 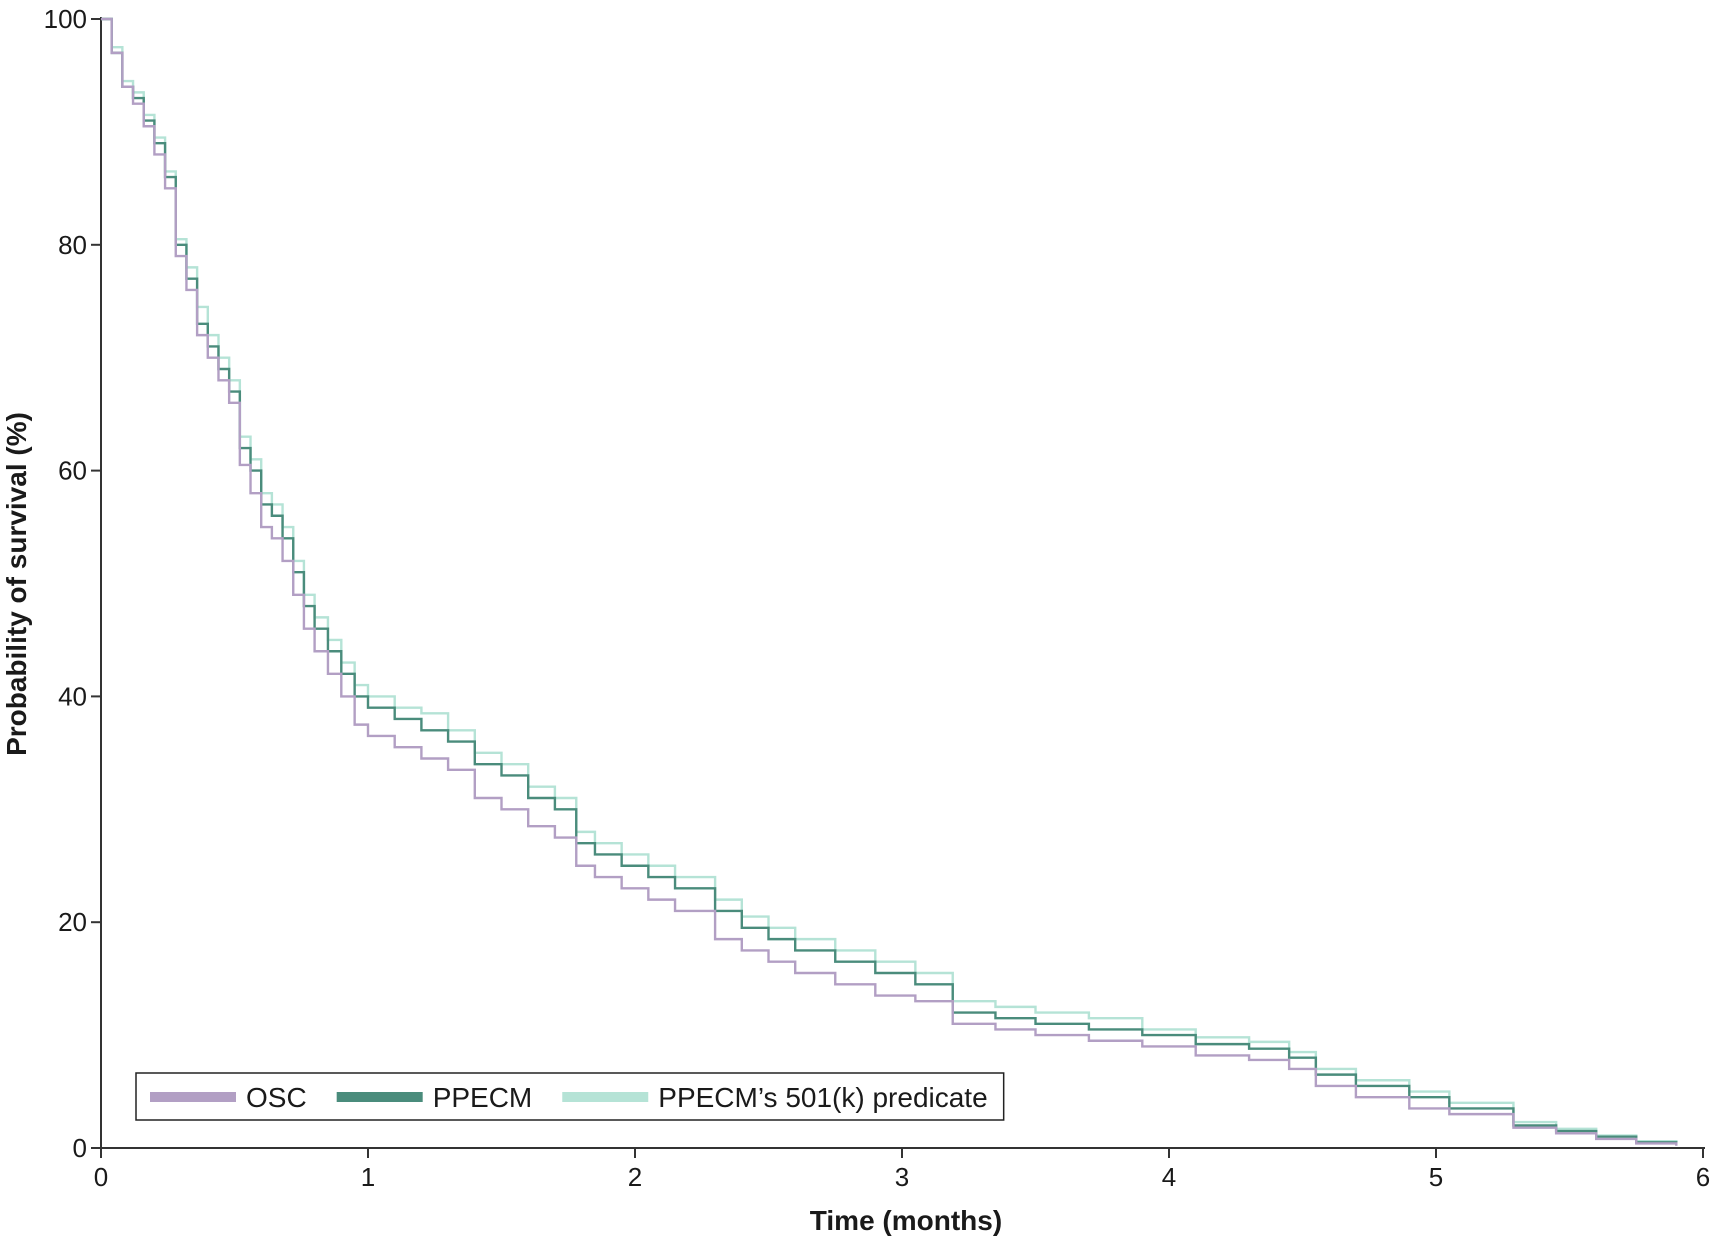 What do you see at coordinates (822, 1097) in the screenshot?
I see `legend-label: PPECM’s 501(k) predicate` at bounding box center [822, 1097].